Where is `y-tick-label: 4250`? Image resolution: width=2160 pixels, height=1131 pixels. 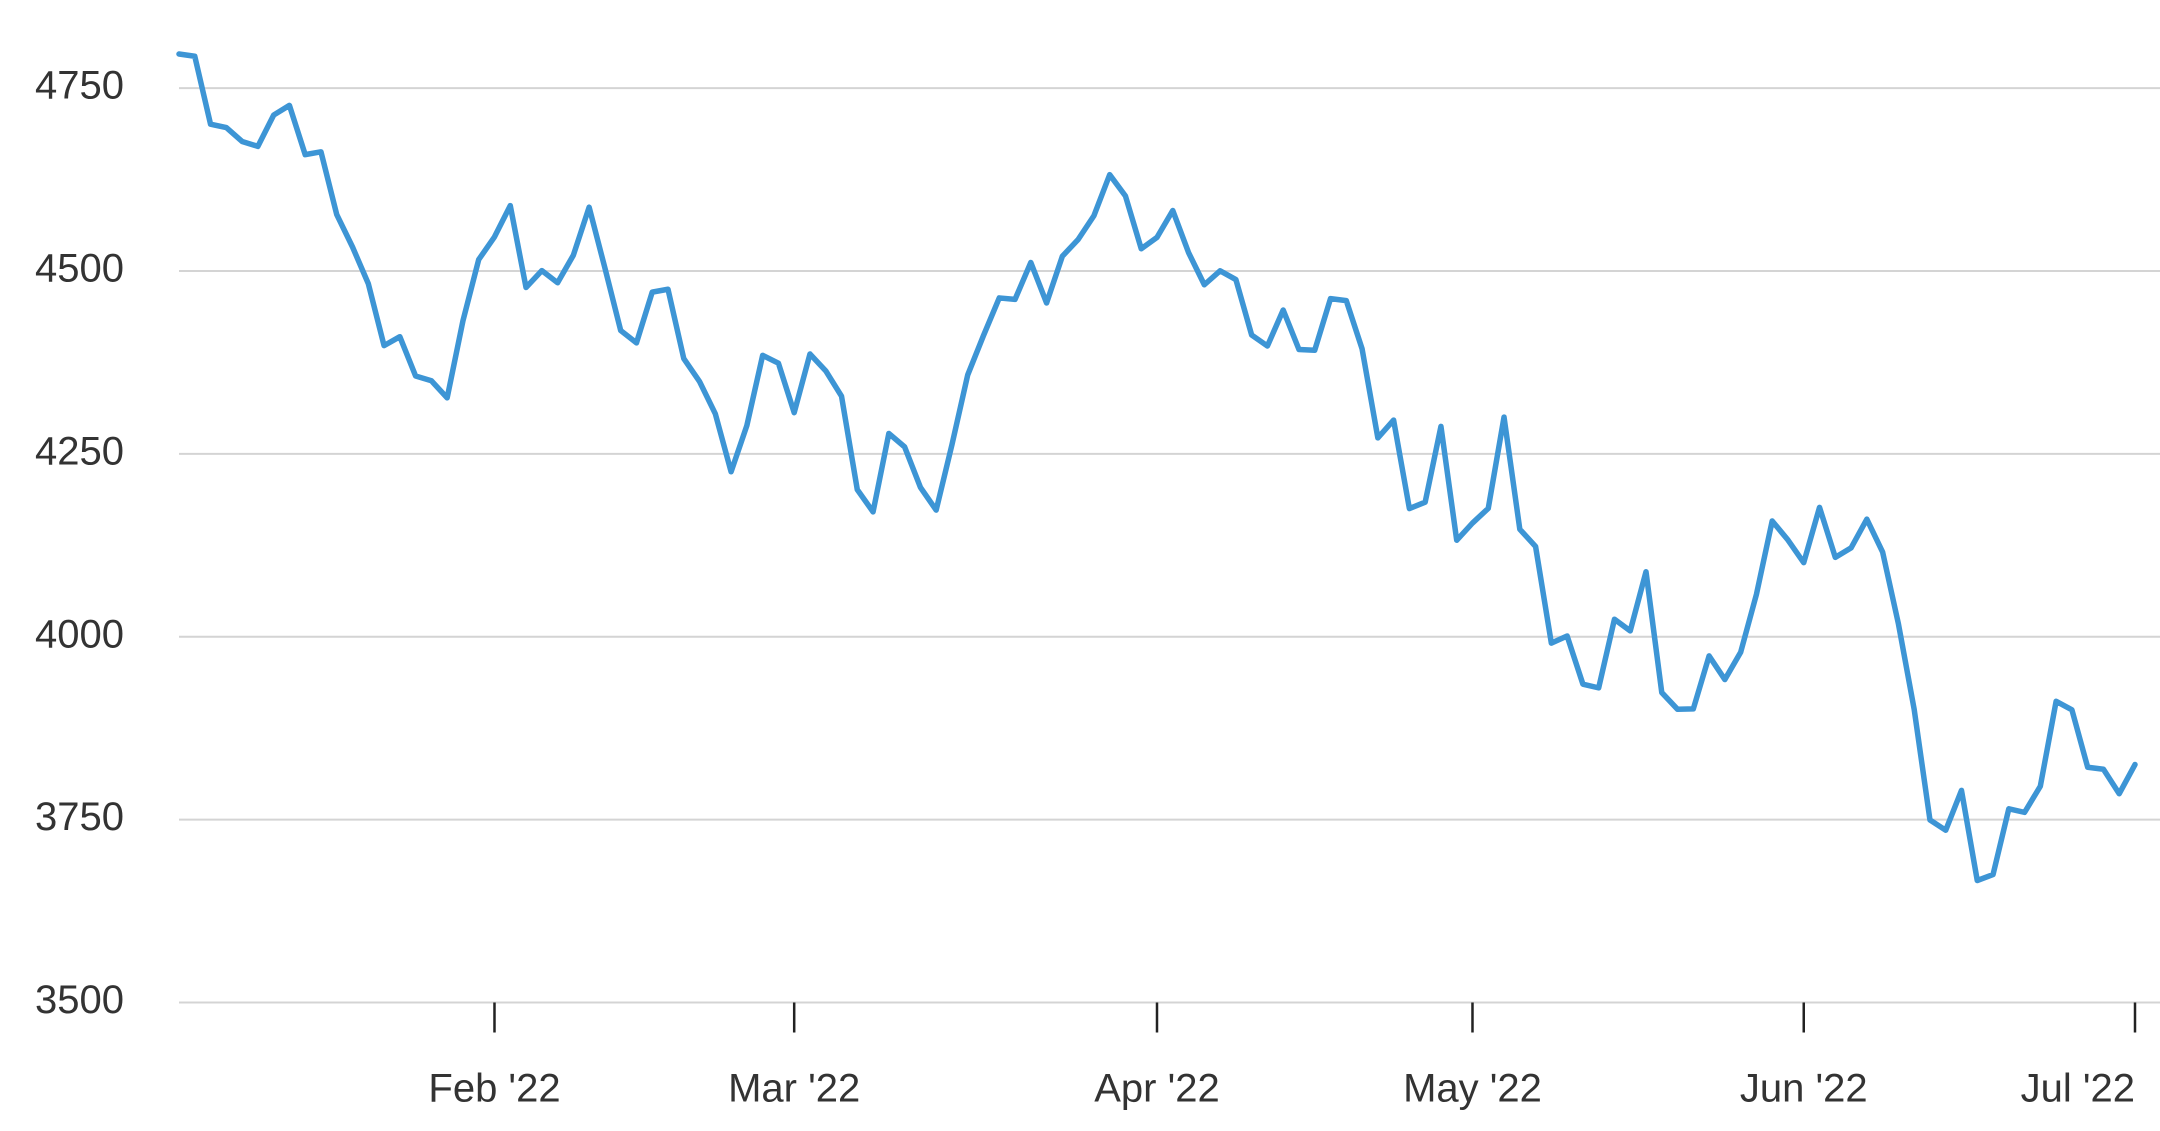
y-tick-label: 4250 is located at coordinates (79, 451).